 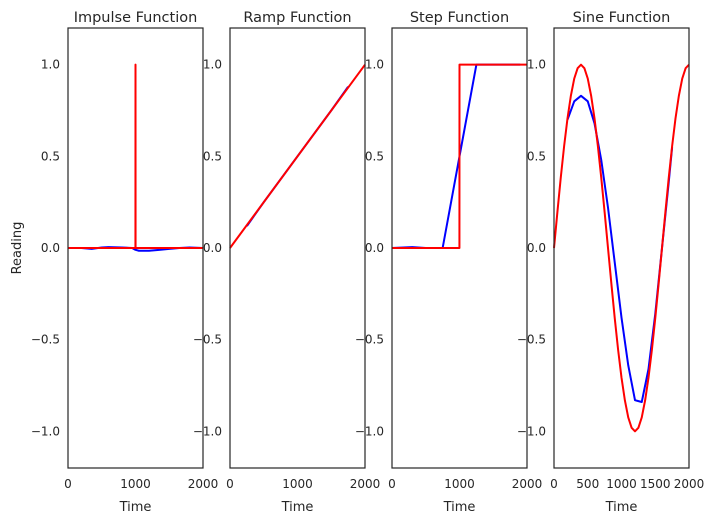 I want to click on y-axis-label: Reading, so click(x=17, y=248).